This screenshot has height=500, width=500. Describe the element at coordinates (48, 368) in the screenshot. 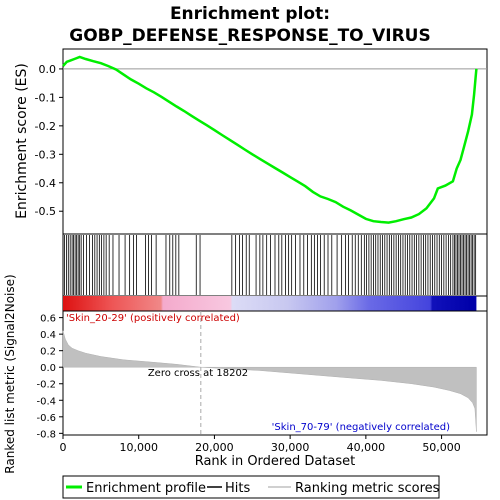

I see `metric-y-tick-label: 0.0` at that location.